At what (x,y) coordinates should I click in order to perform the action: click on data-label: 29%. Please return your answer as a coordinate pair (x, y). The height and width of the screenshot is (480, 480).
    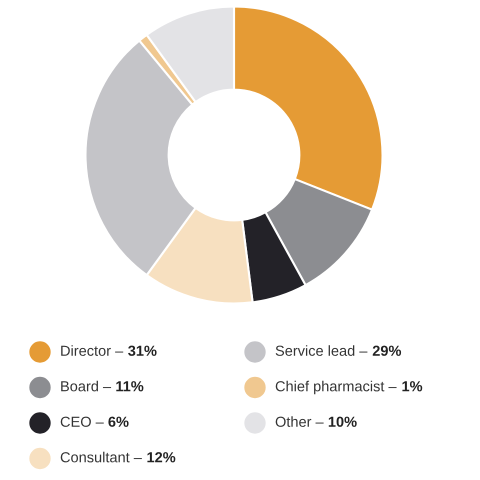
    Looking at the image, I should click on (387, 351).